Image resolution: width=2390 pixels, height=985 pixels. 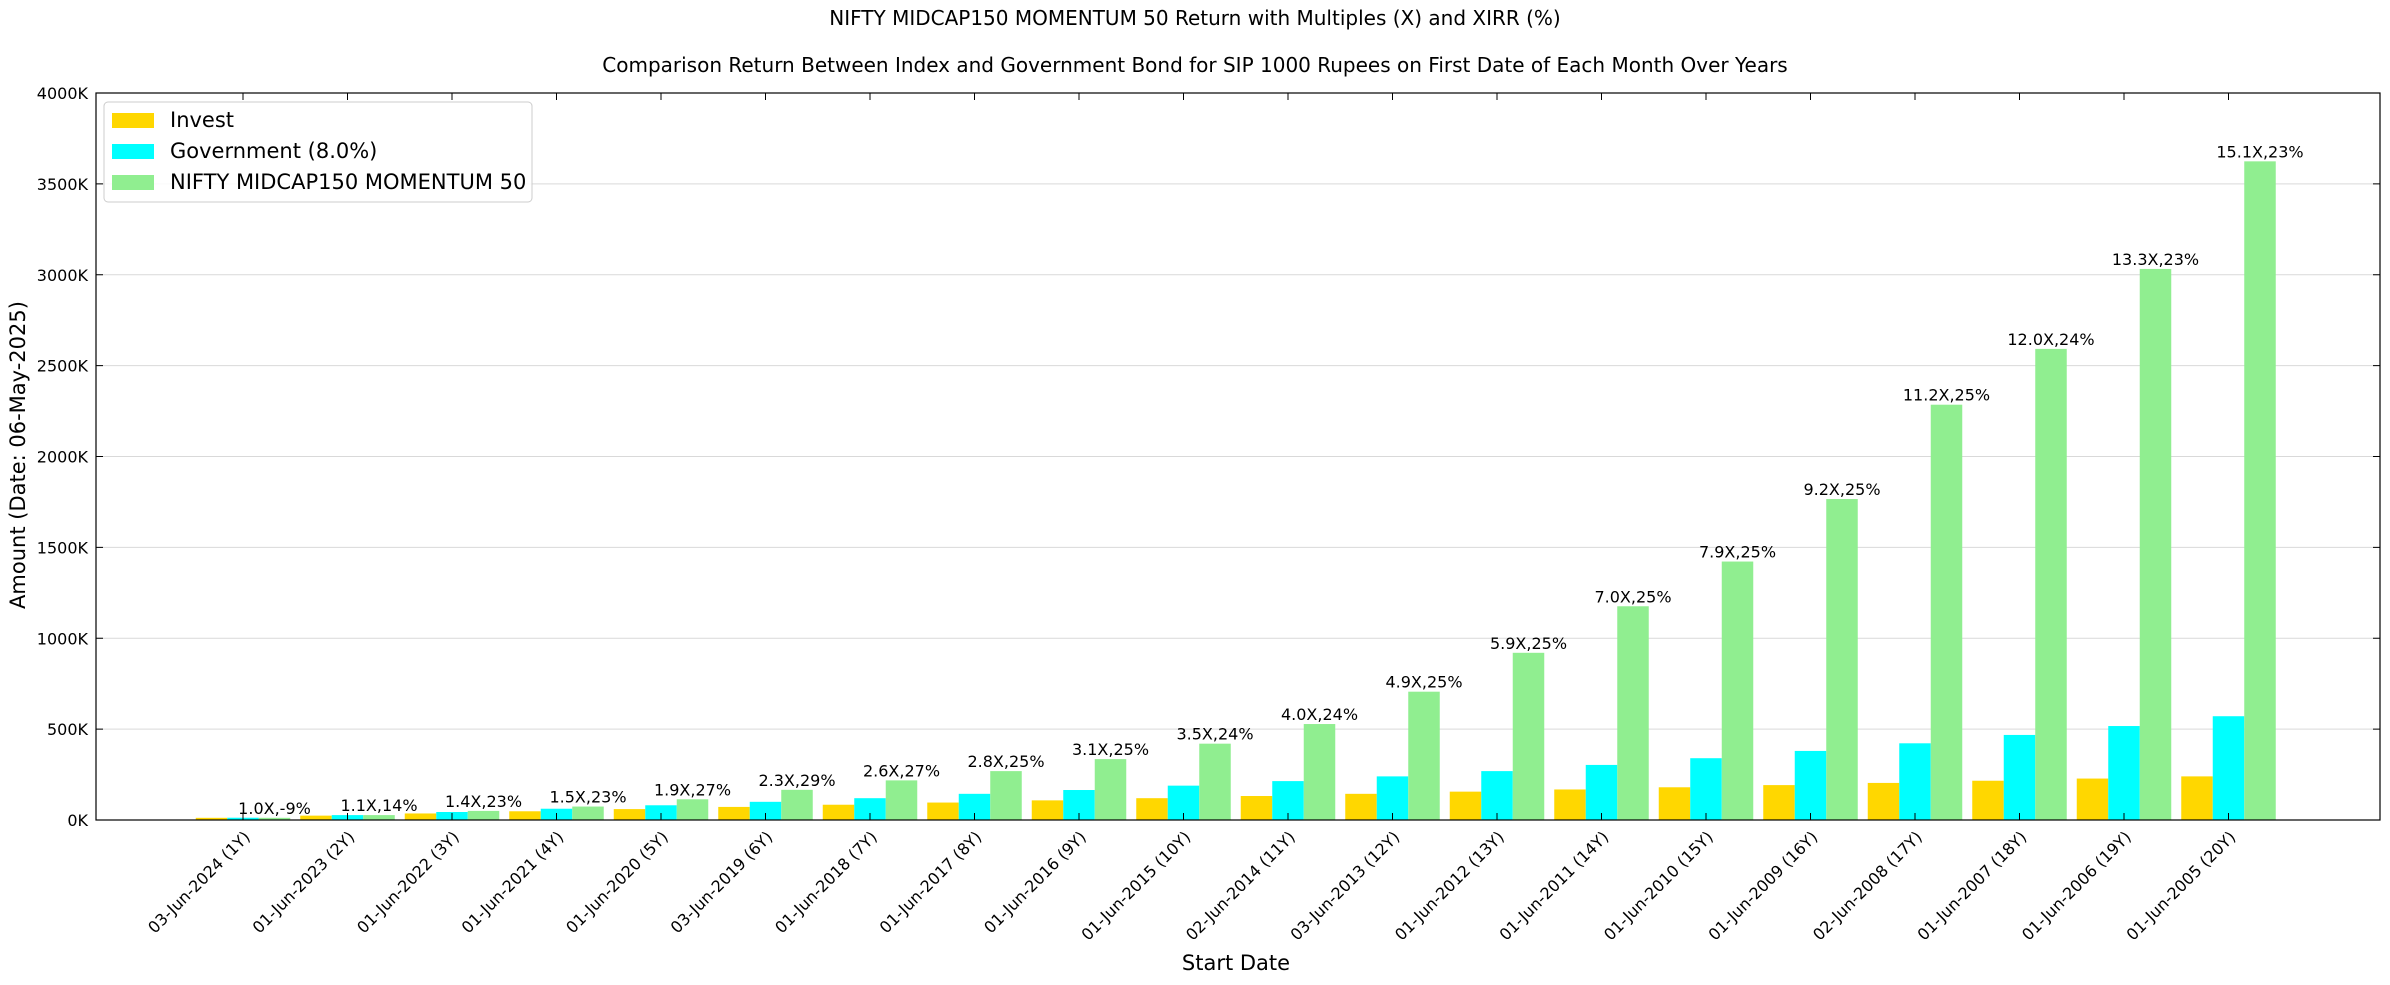 What do you see at coordinates (901, 770) in the screenshot?
I see `data-label: 2.6X,27%` at bounding box center [901, 770].